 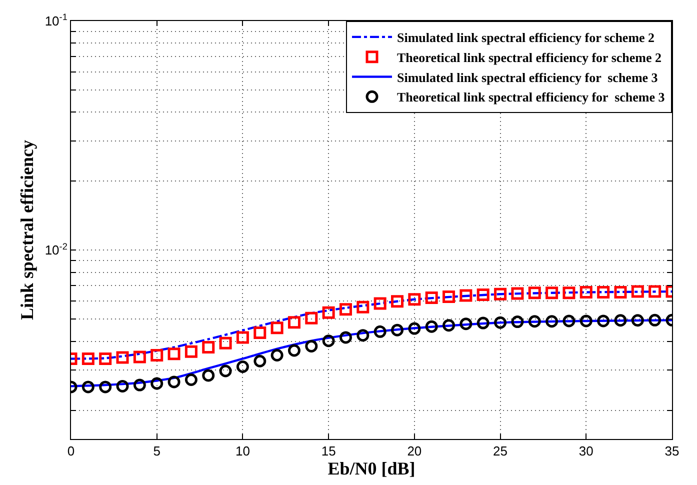 What do you see at coordinates (414, 451) in the screenshot?
I see `x-tick-label: 20` at bounding box center [414, 451].